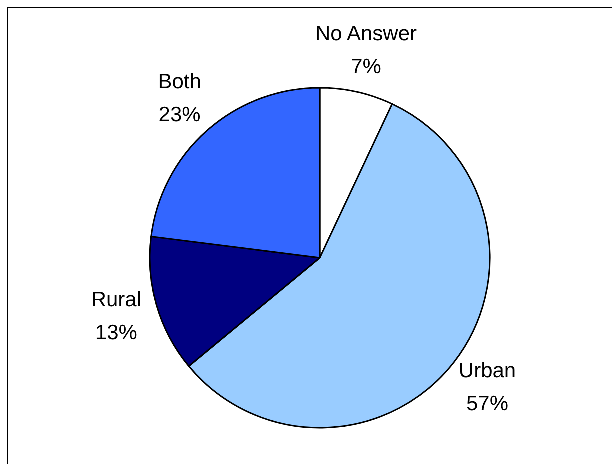 Image resolution: width=612 pixels, height=464 pixels. Describe the element at coordinates (180, 82) in the screenshot. I see `slice-label: Both` at that location.